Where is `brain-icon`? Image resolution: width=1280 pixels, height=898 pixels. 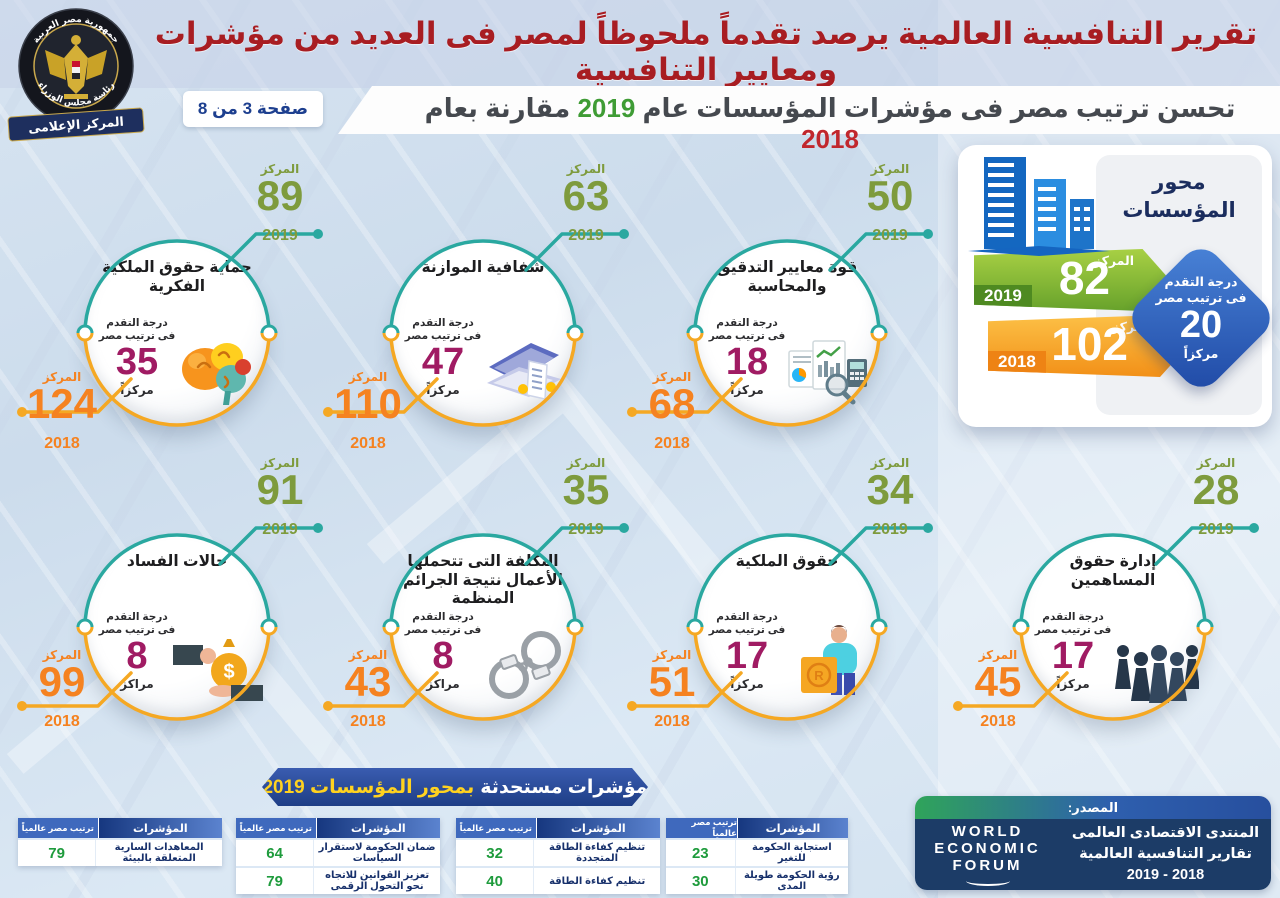
brain-icon is located at coordinates (218, 370).